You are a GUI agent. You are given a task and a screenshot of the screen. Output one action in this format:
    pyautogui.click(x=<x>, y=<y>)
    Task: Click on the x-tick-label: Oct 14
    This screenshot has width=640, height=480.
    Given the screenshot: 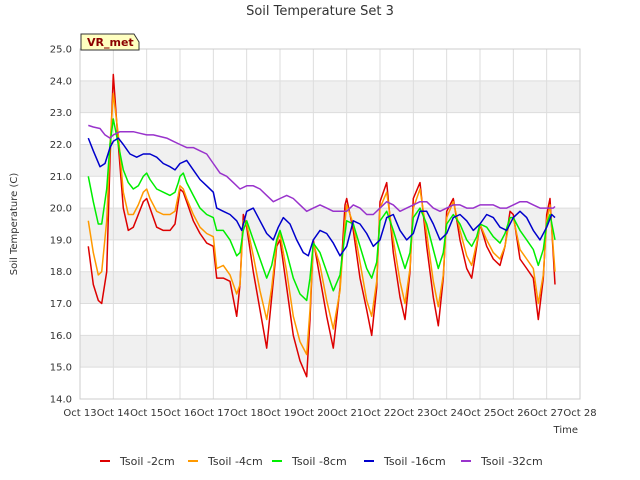 What is the action you would take?
    pyautogui.click(x=113, y=413)
    